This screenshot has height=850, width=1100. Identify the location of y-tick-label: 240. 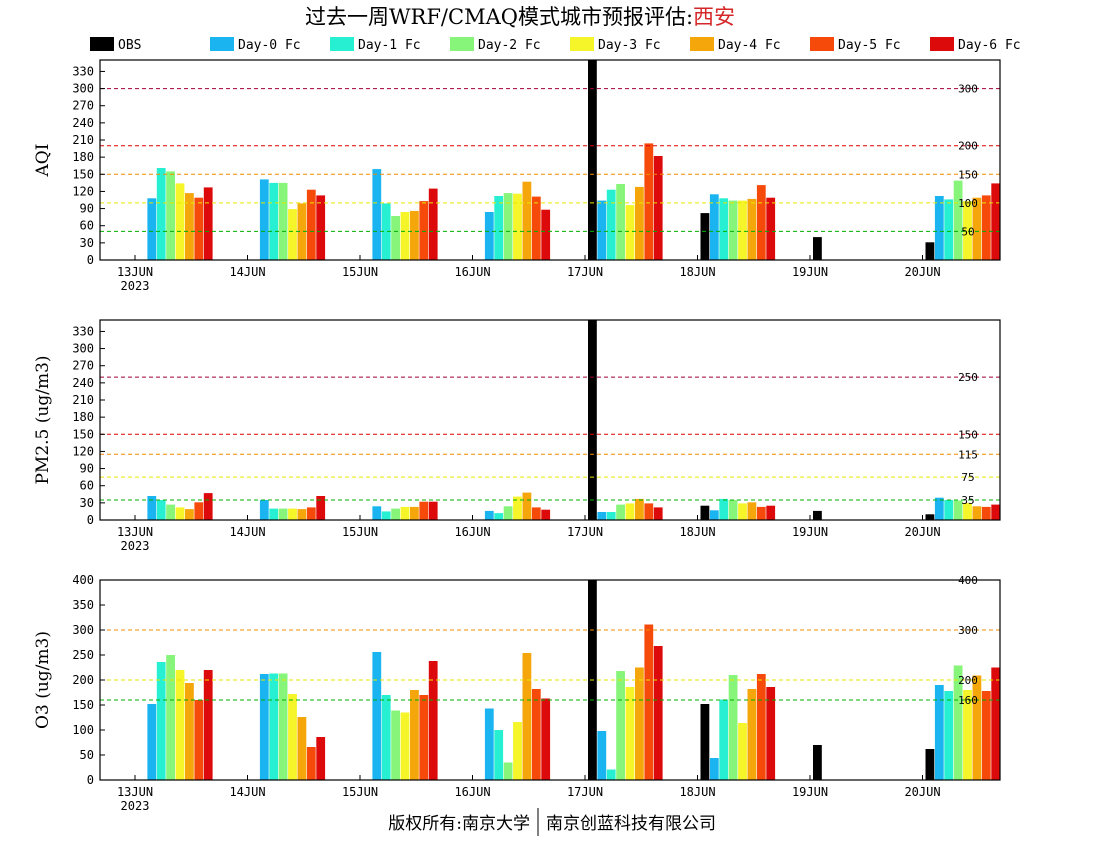
(83, 123).